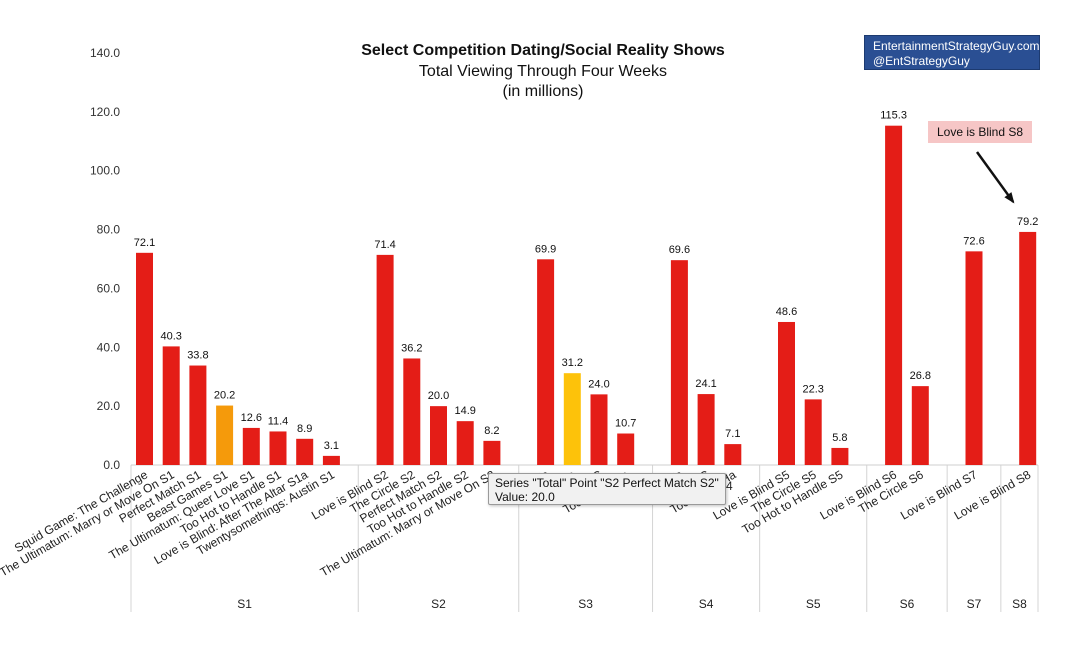 This screenshot has height=651, width=1074. Describe the element at coordinates (111, 465) in the screenshot. I see `y-tick-label: 0.0` at that location.